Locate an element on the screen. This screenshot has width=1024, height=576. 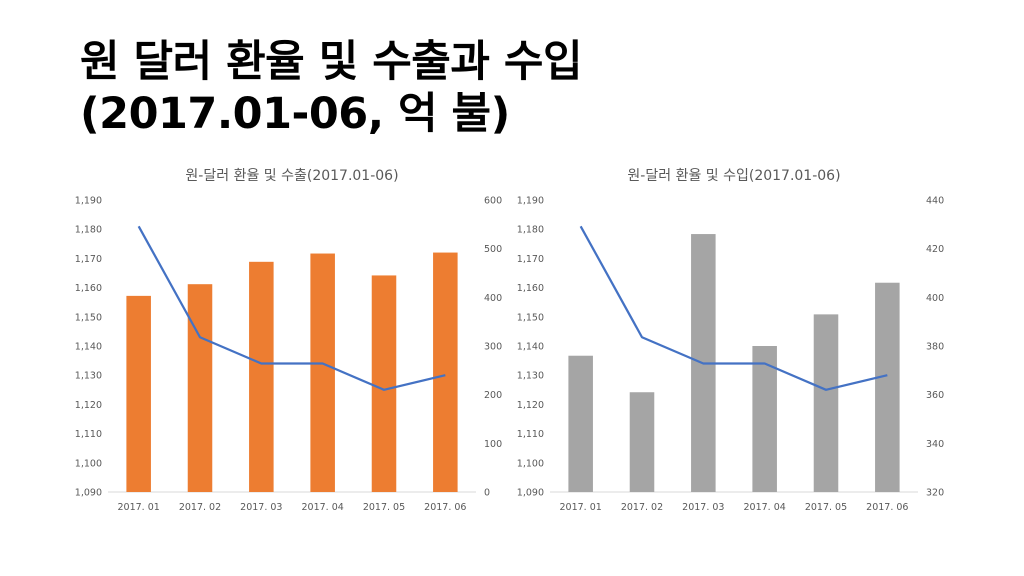
right-axis-tick-label: 340 is located at coordinates (935, 444).